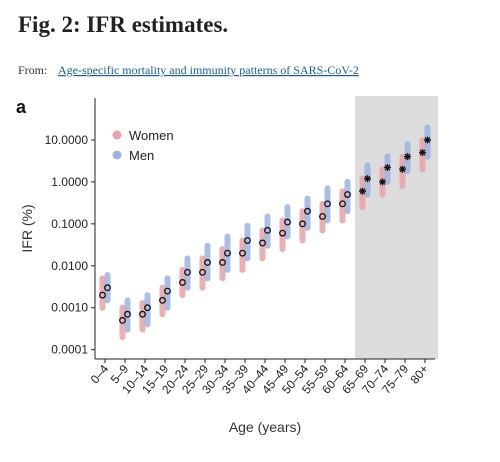 The image size is (500, 462). What do you see at coordinates (69, 266) in the screenshot?
I see `y-tick-label: 0.0100` at bounding box center [69, 266].